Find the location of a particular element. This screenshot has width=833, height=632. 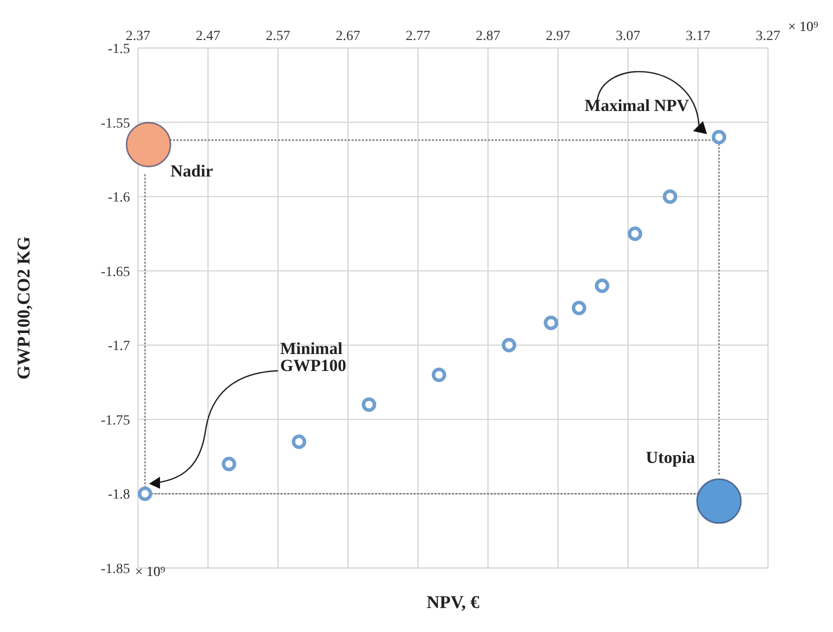

y-tick-label: -1.55 is located at coordinates (115, 124).